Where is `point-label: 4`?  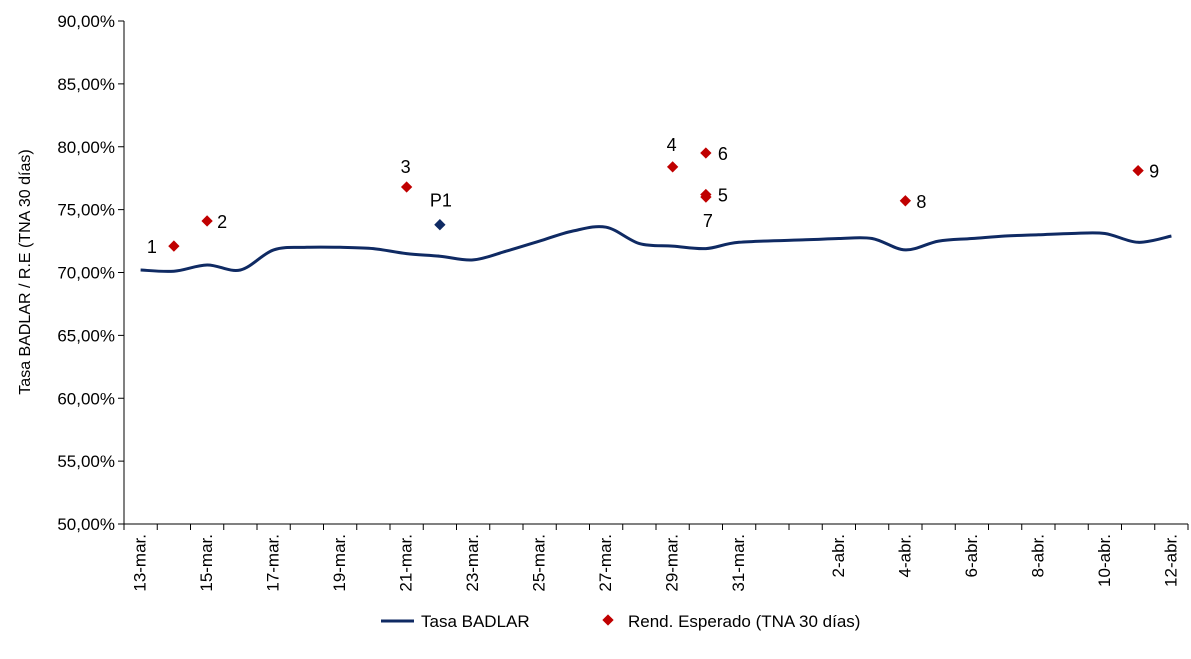
point-label: 4 is located at coordinates (672, 145).